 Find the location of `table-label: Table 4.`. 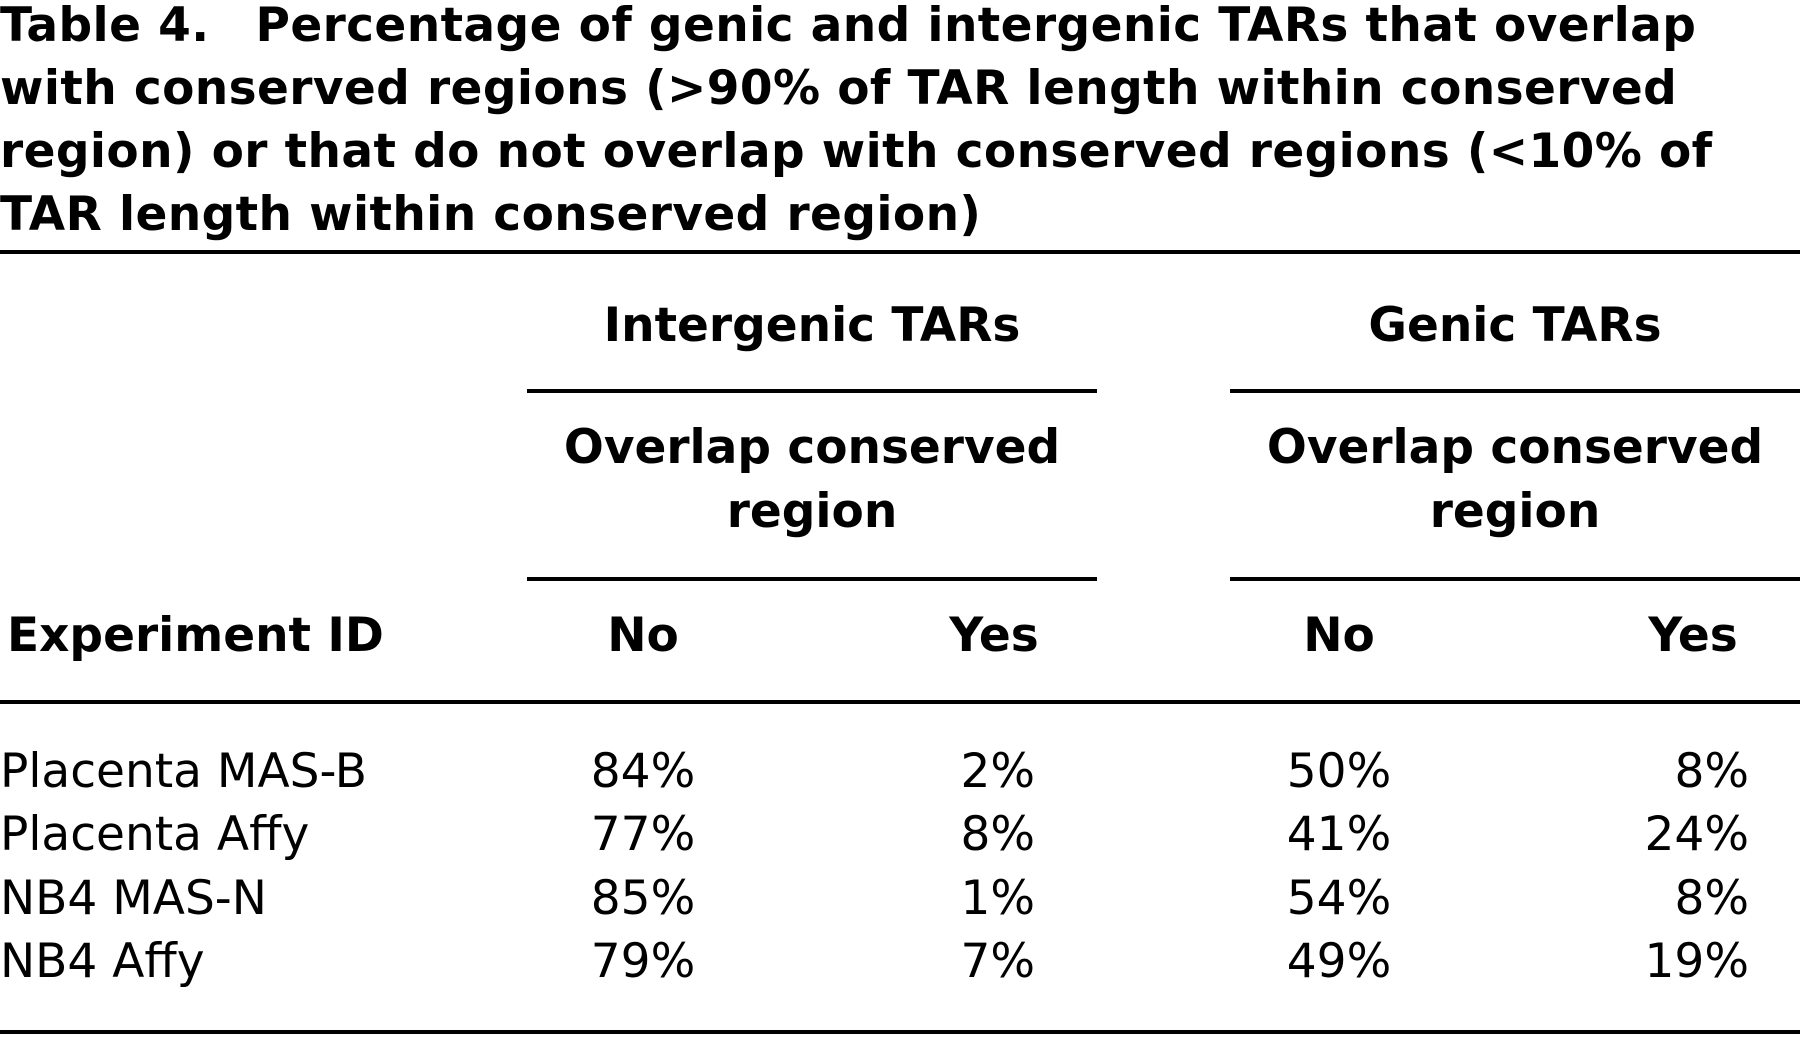

table-label: Table 4. is located at coordinates (105, 26).